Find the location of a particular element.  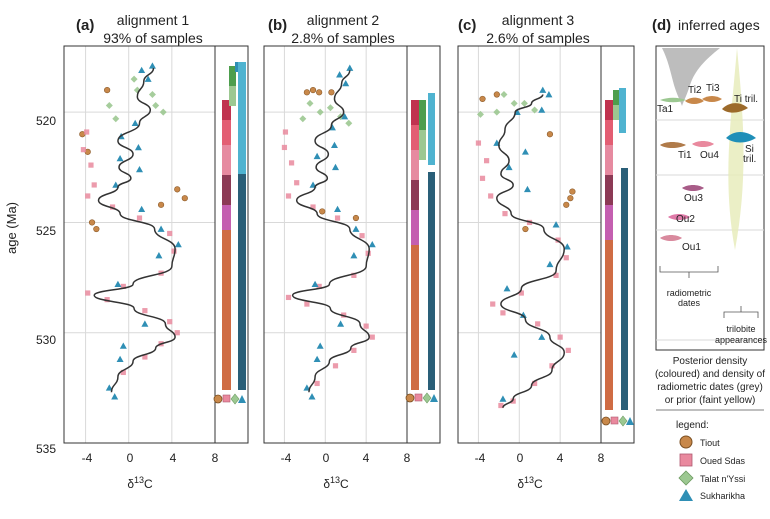

label-si-tril-line2: tril. is located at coordinates (749, 159).